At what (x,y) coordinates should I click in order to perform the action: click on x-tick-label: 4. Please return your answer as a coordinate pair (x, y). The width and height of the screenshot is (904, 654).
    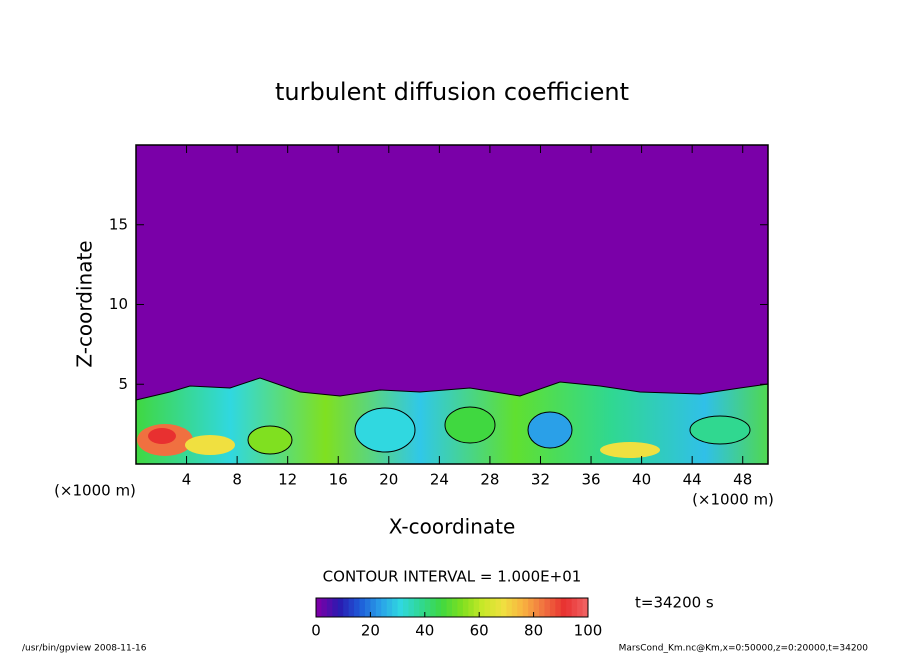
    Looking at the image, I should click on (187, 480).